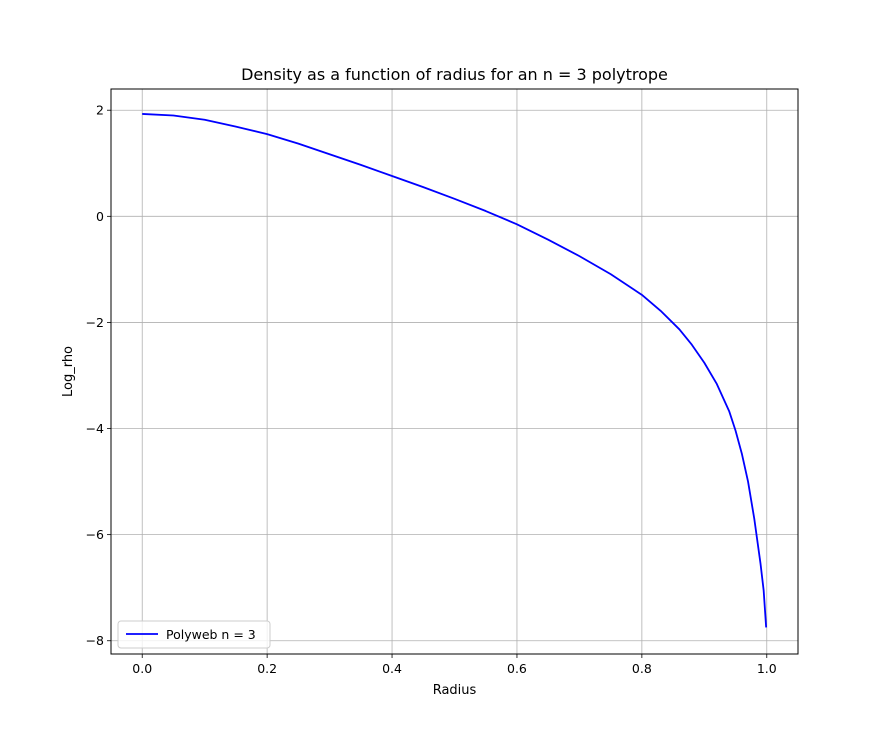 The image size is (886, 735). What do you see at coordinates (517, 668) in the screenshot?
I see `x-tick-label: 0.6` at bounding box center [517, 668].